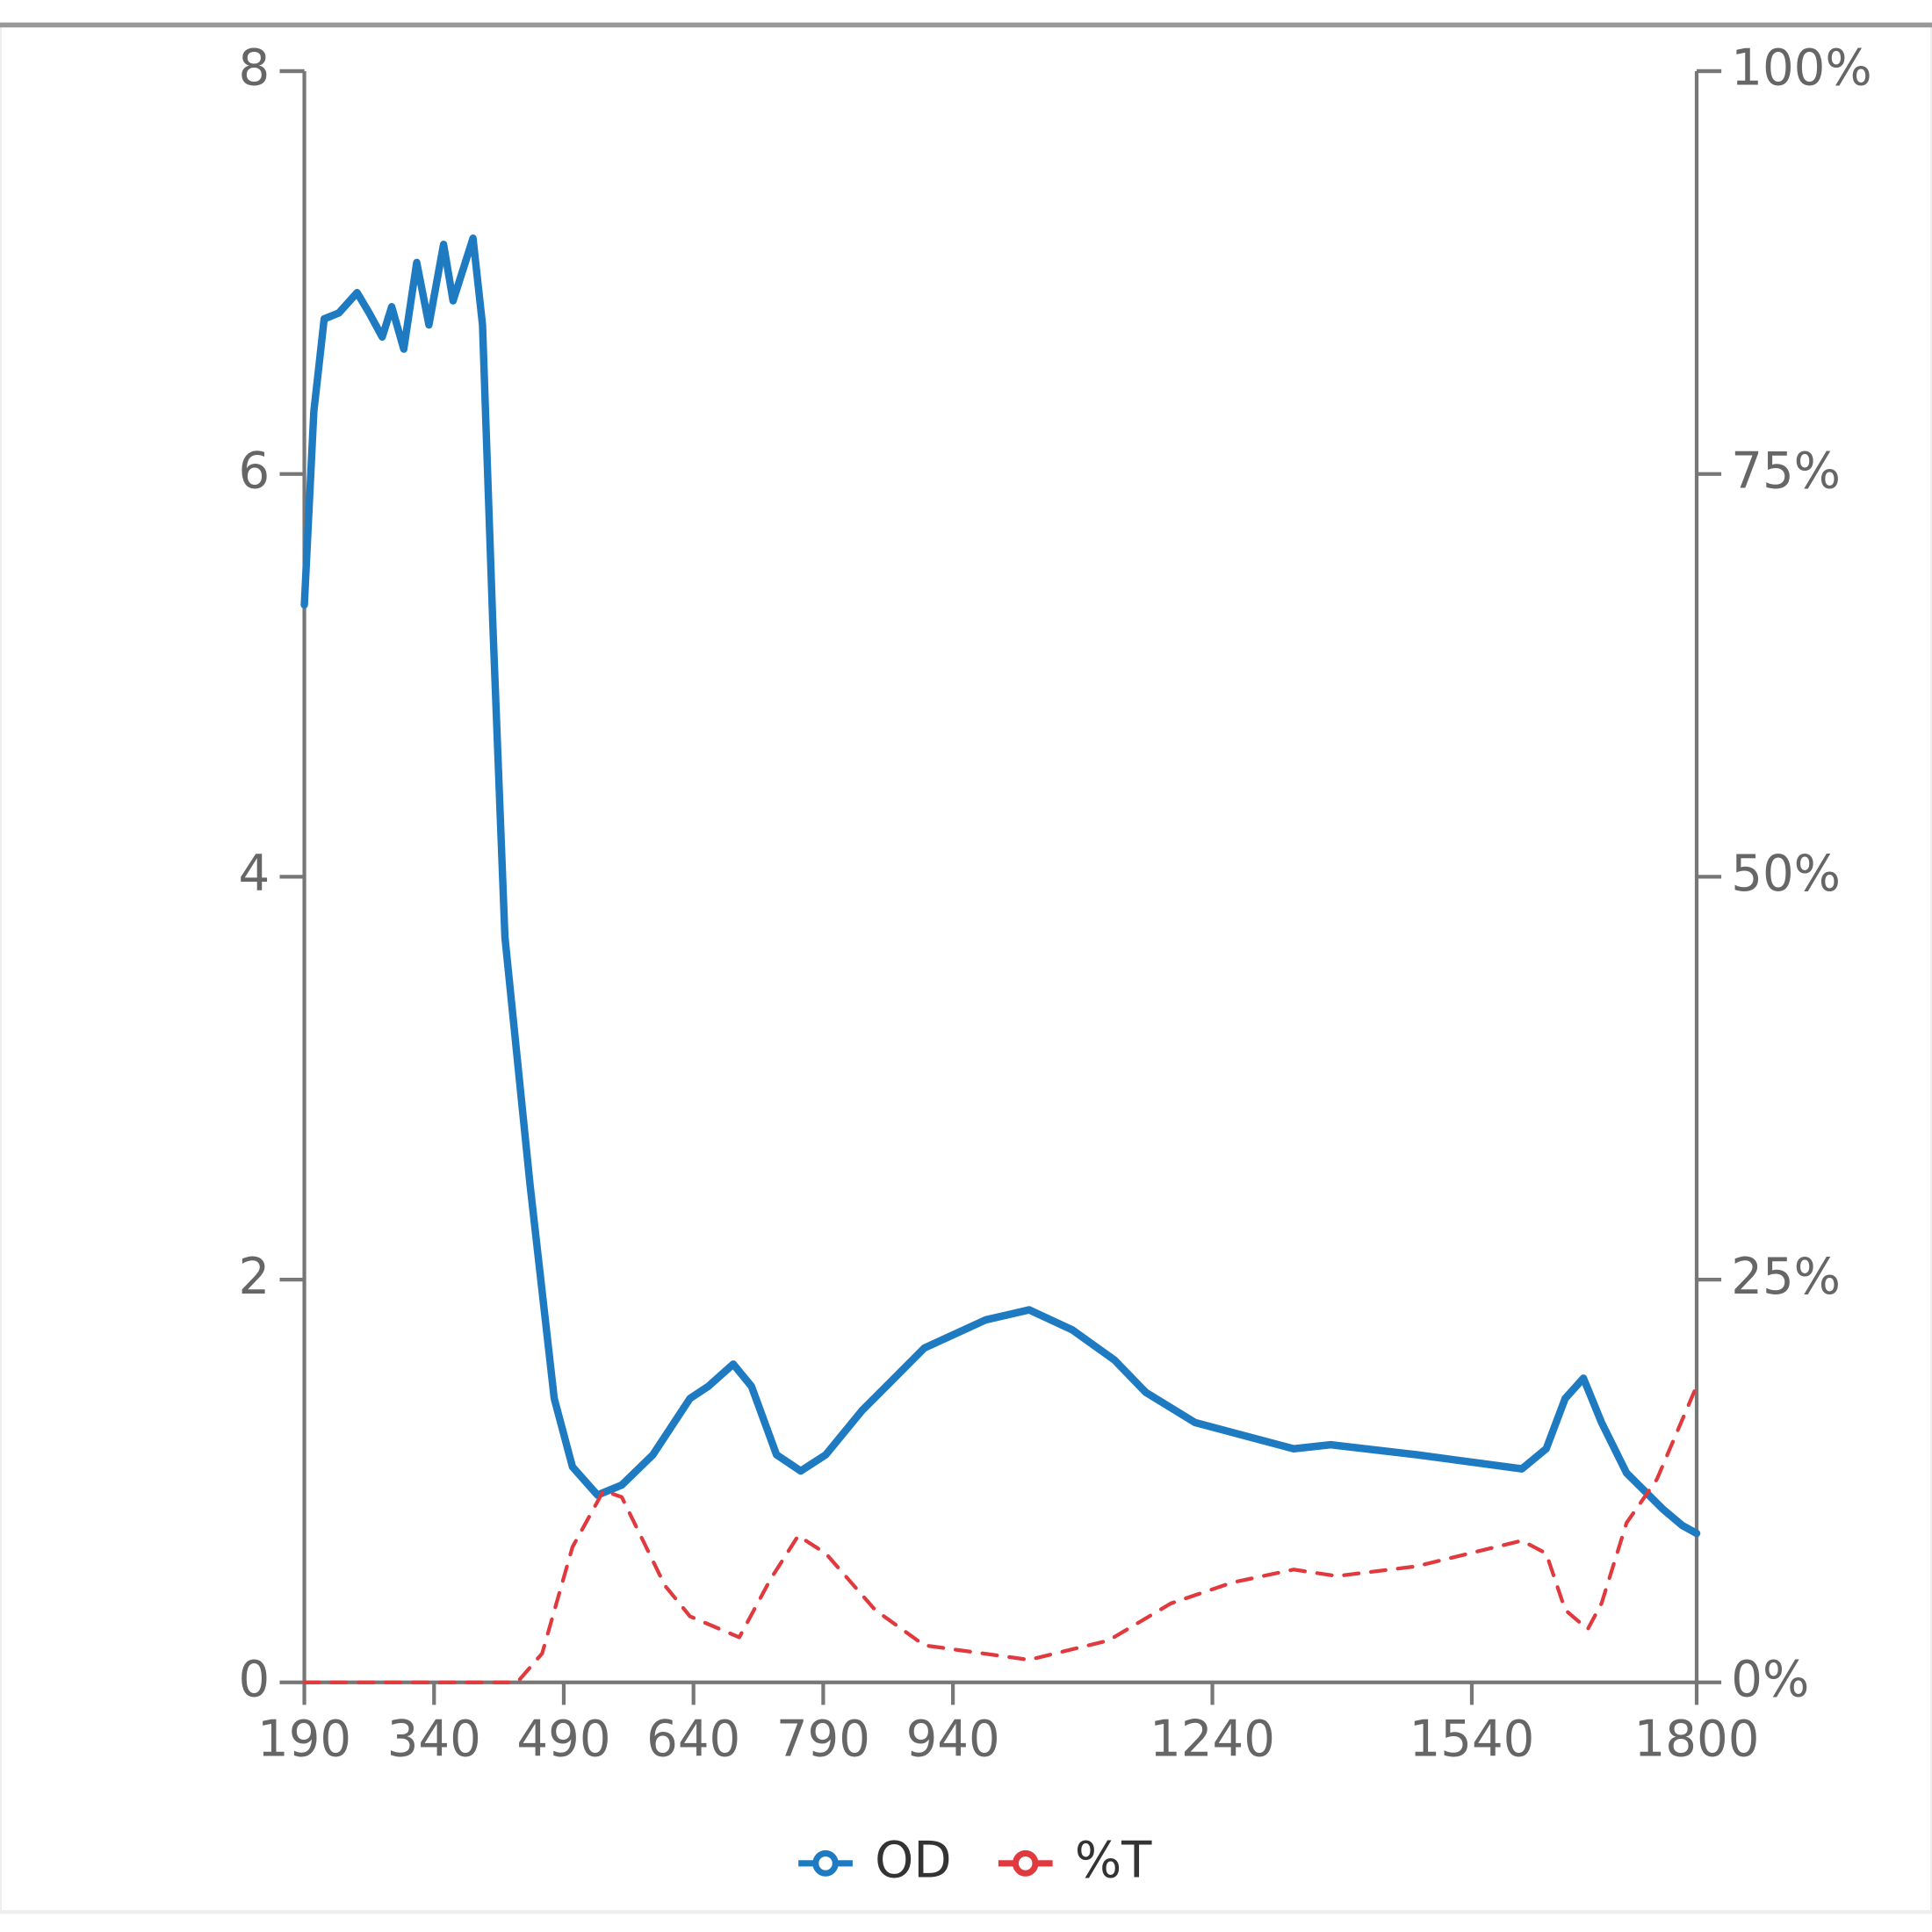  I want to click on x-tick-label: 1540, so click(1472, 1739).